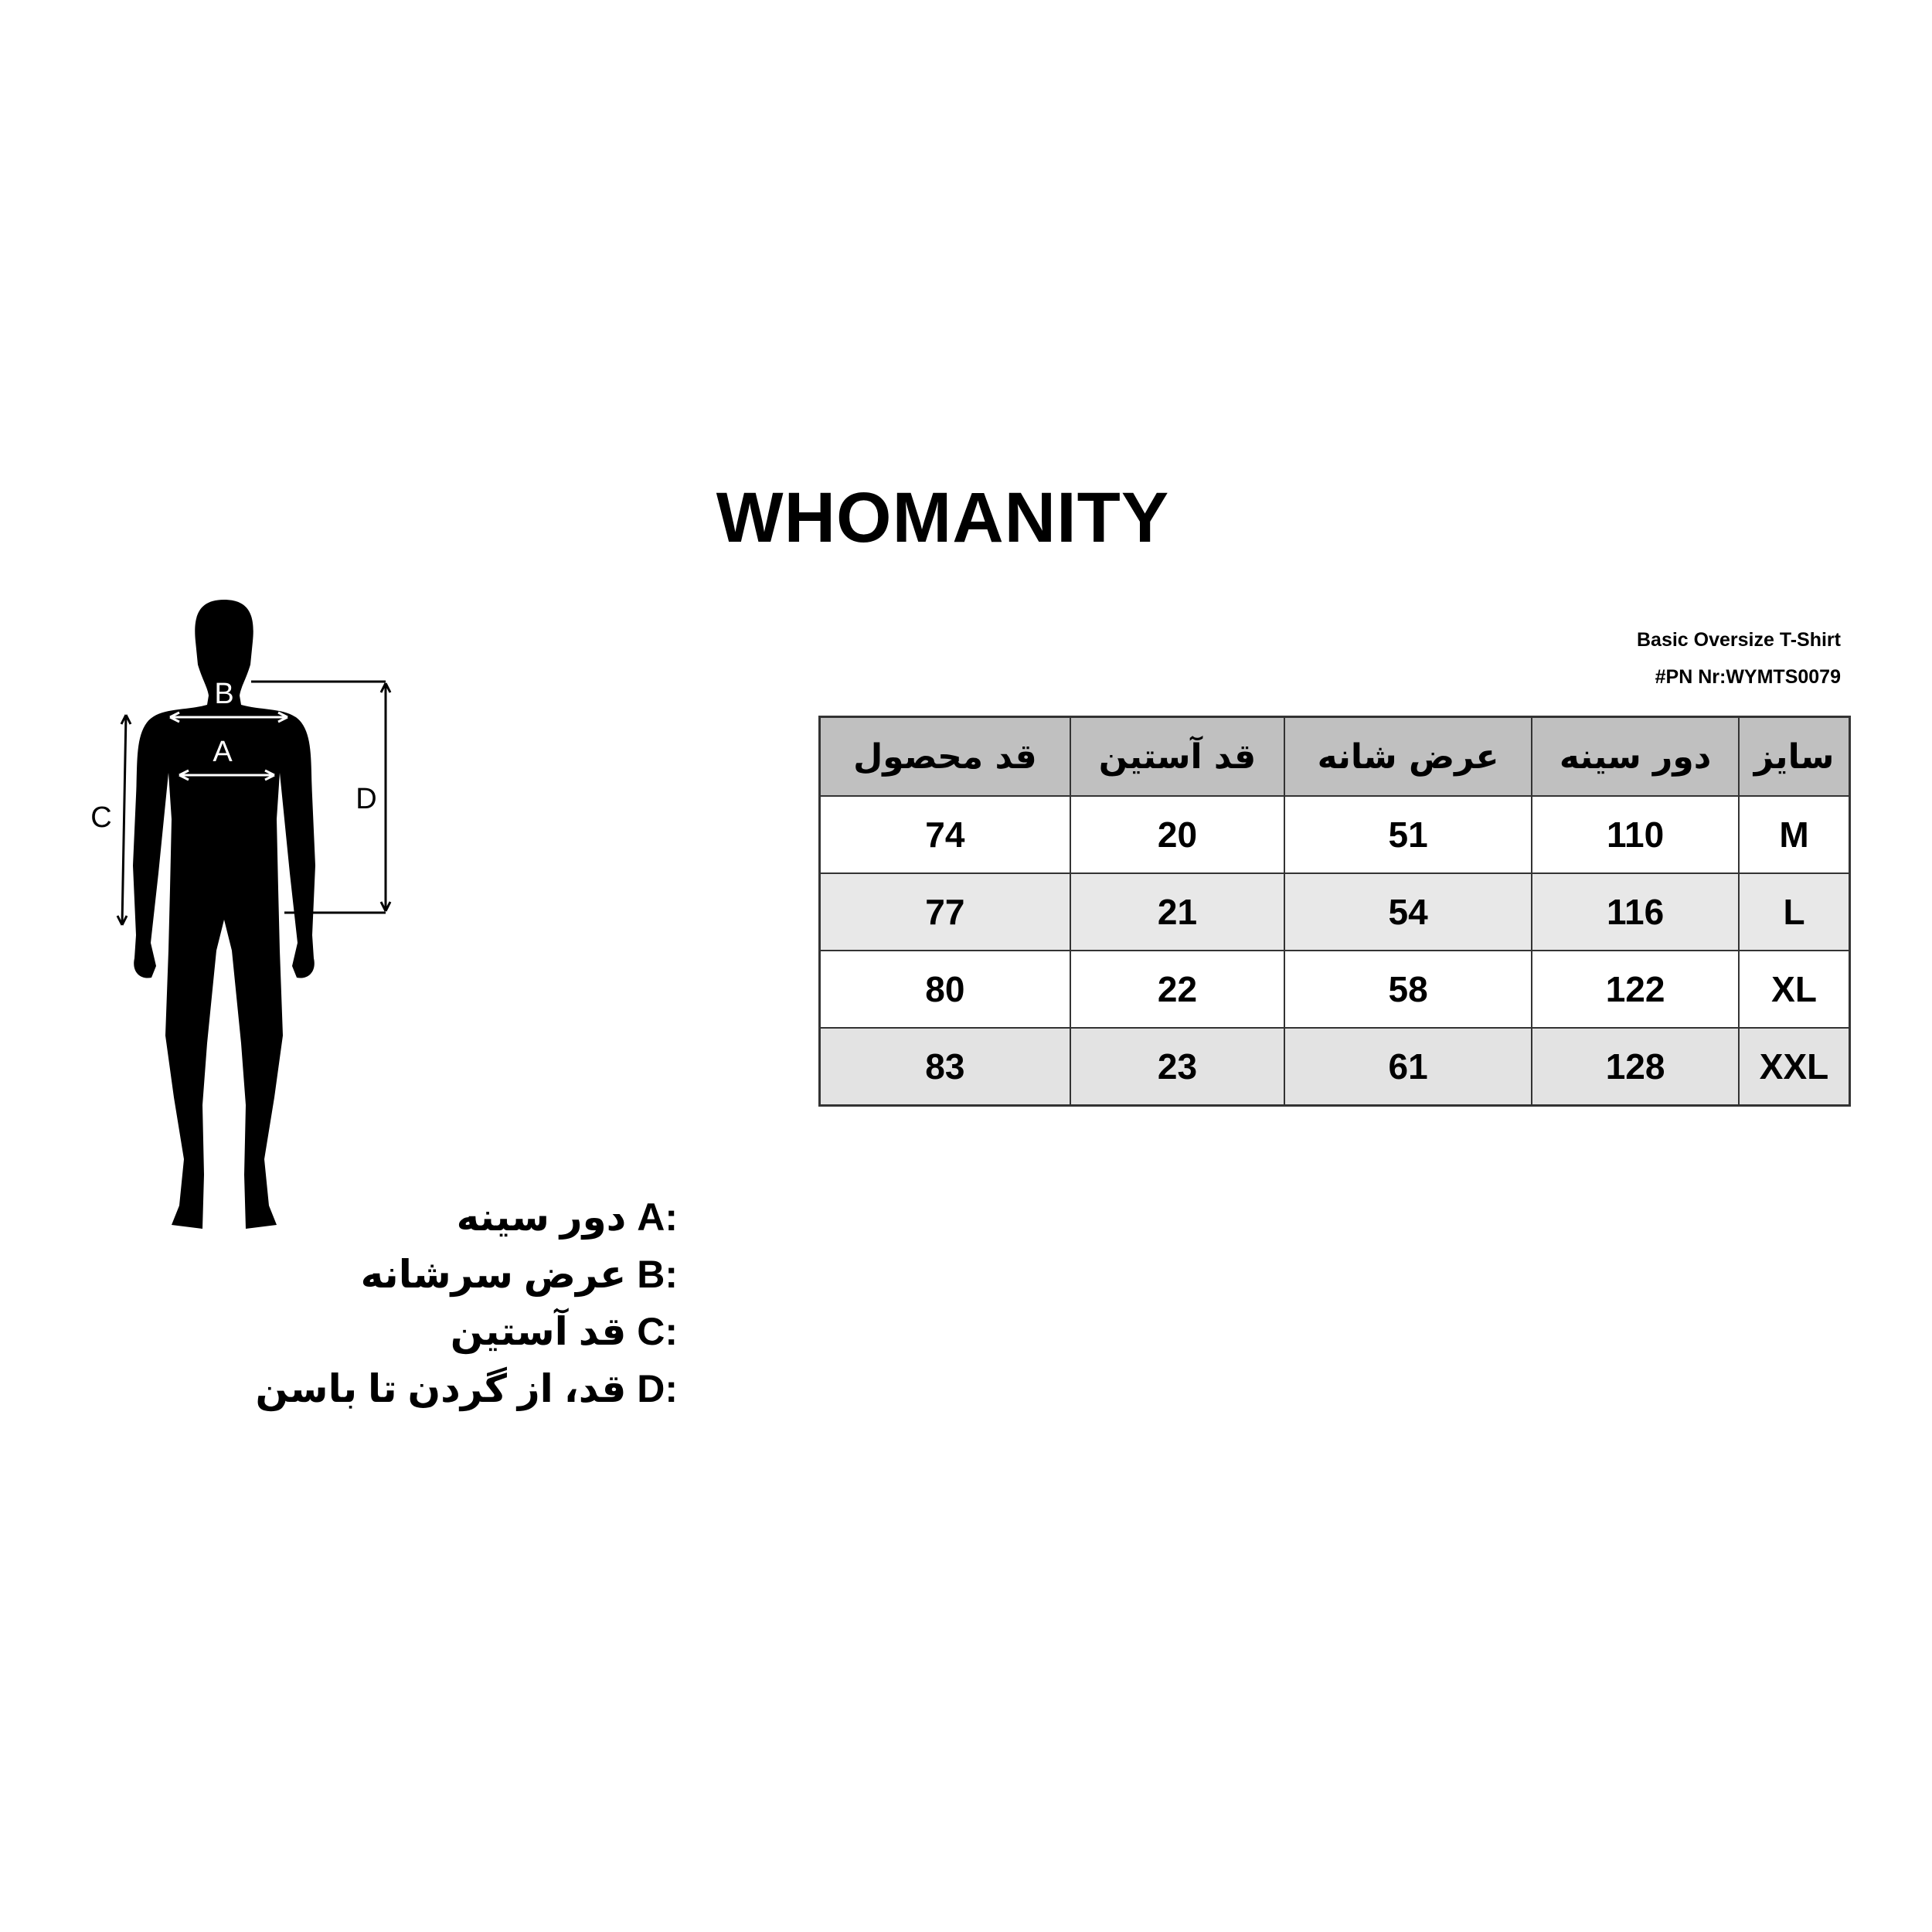 The image size is (1932, 1932). I want to click on cell-size: XL, so click(1795, 990).